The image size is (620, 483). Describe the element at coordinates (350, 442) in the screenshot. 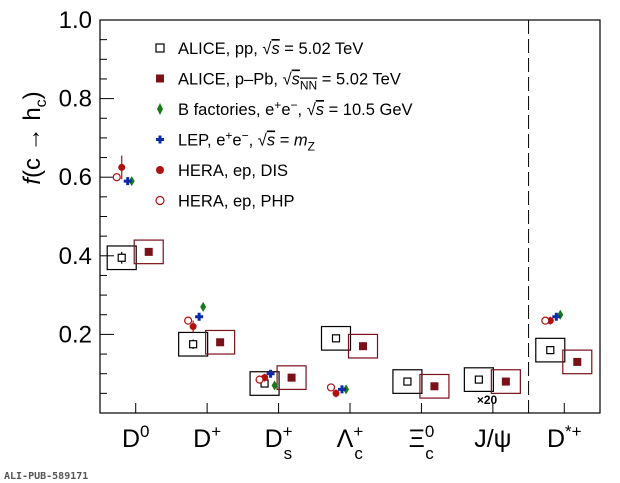

I see `x-tick-label: Λ+ c` at that location.